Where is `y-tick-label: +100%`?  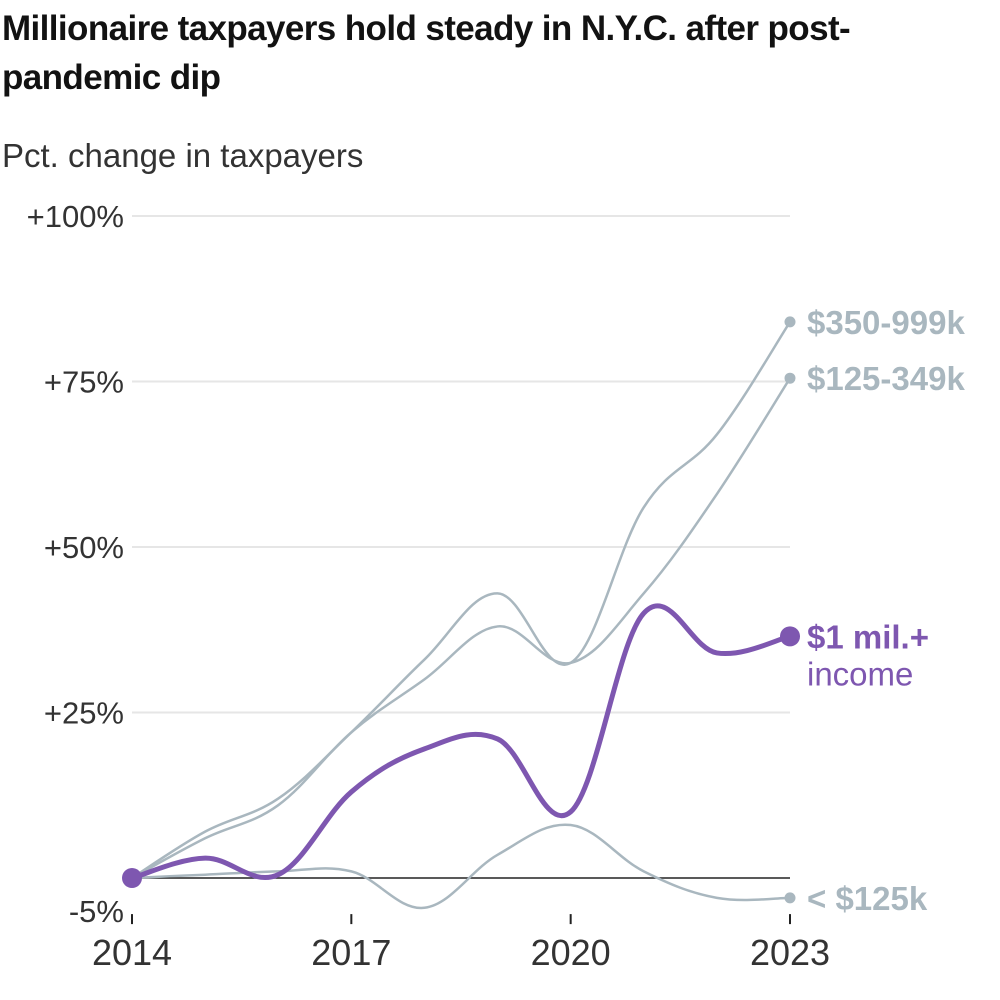
y-tick-label: +100% is located at coordinates (75, 216).